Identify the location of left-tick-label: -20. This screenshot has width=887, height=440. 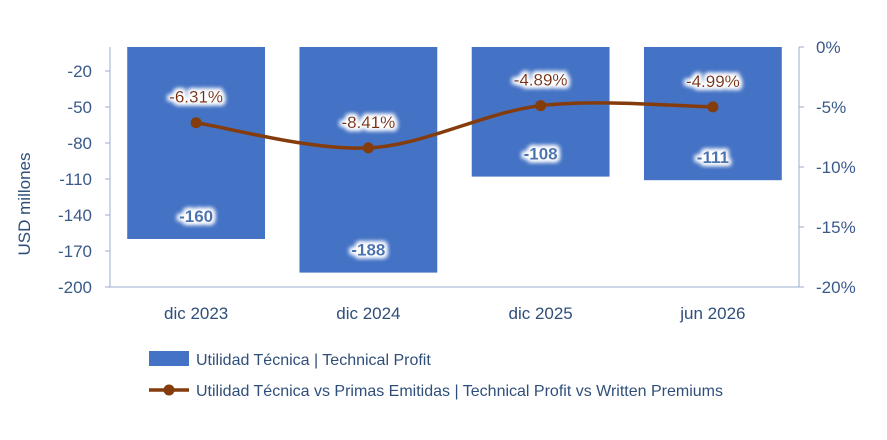
(79, 71).